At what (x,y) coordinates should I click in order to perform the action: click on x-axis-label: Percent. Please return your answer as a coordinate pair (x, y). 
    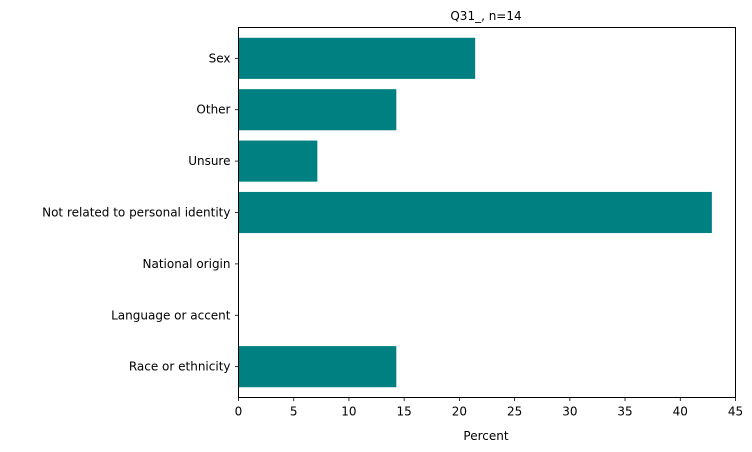
    Looking at the image, I should click on (485, 436).